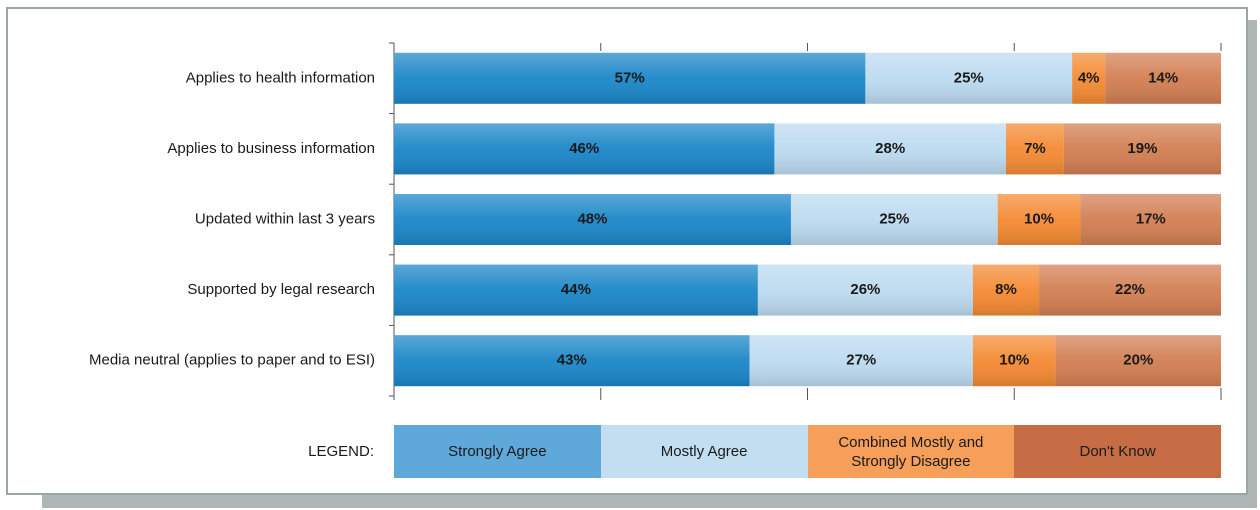  I want to click on value-label: 27%, so click(861, 360).